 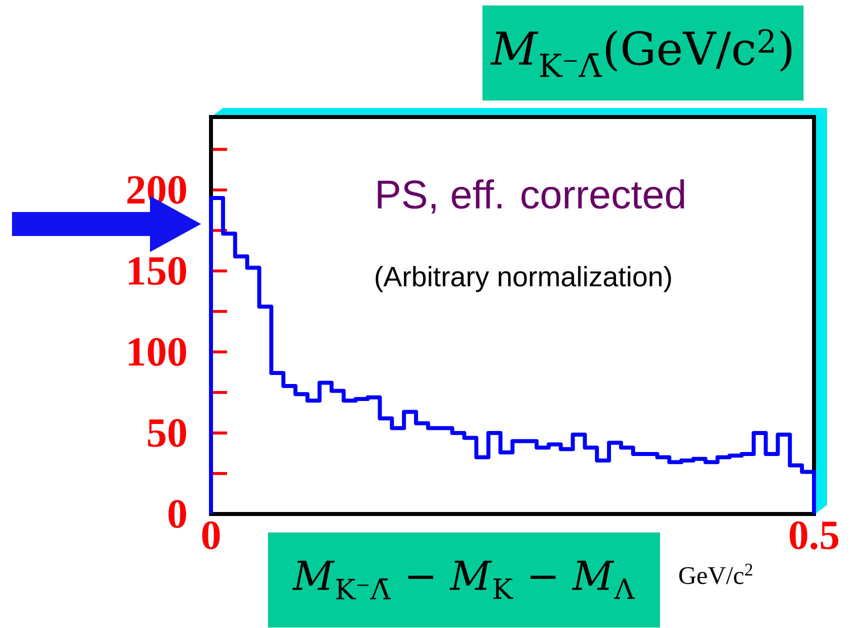 I want to click on y-tick-label: 100, so click(x=157, y=352).